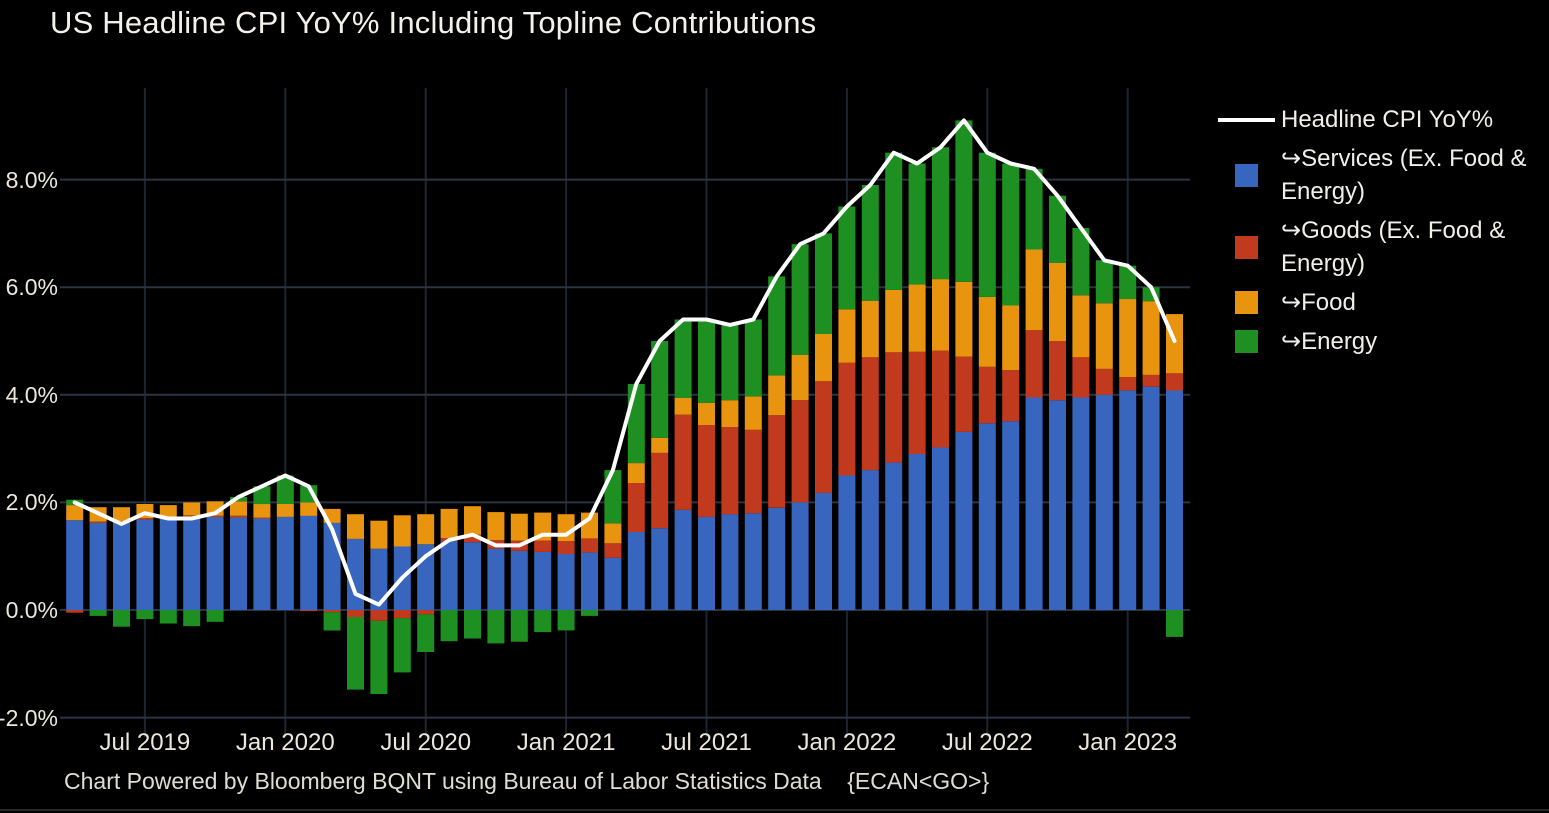  What do you see at coordinates (29, 717) in the screenshot?
I see `y-axis-label: -2.0%` at bounding box center [29, 717].